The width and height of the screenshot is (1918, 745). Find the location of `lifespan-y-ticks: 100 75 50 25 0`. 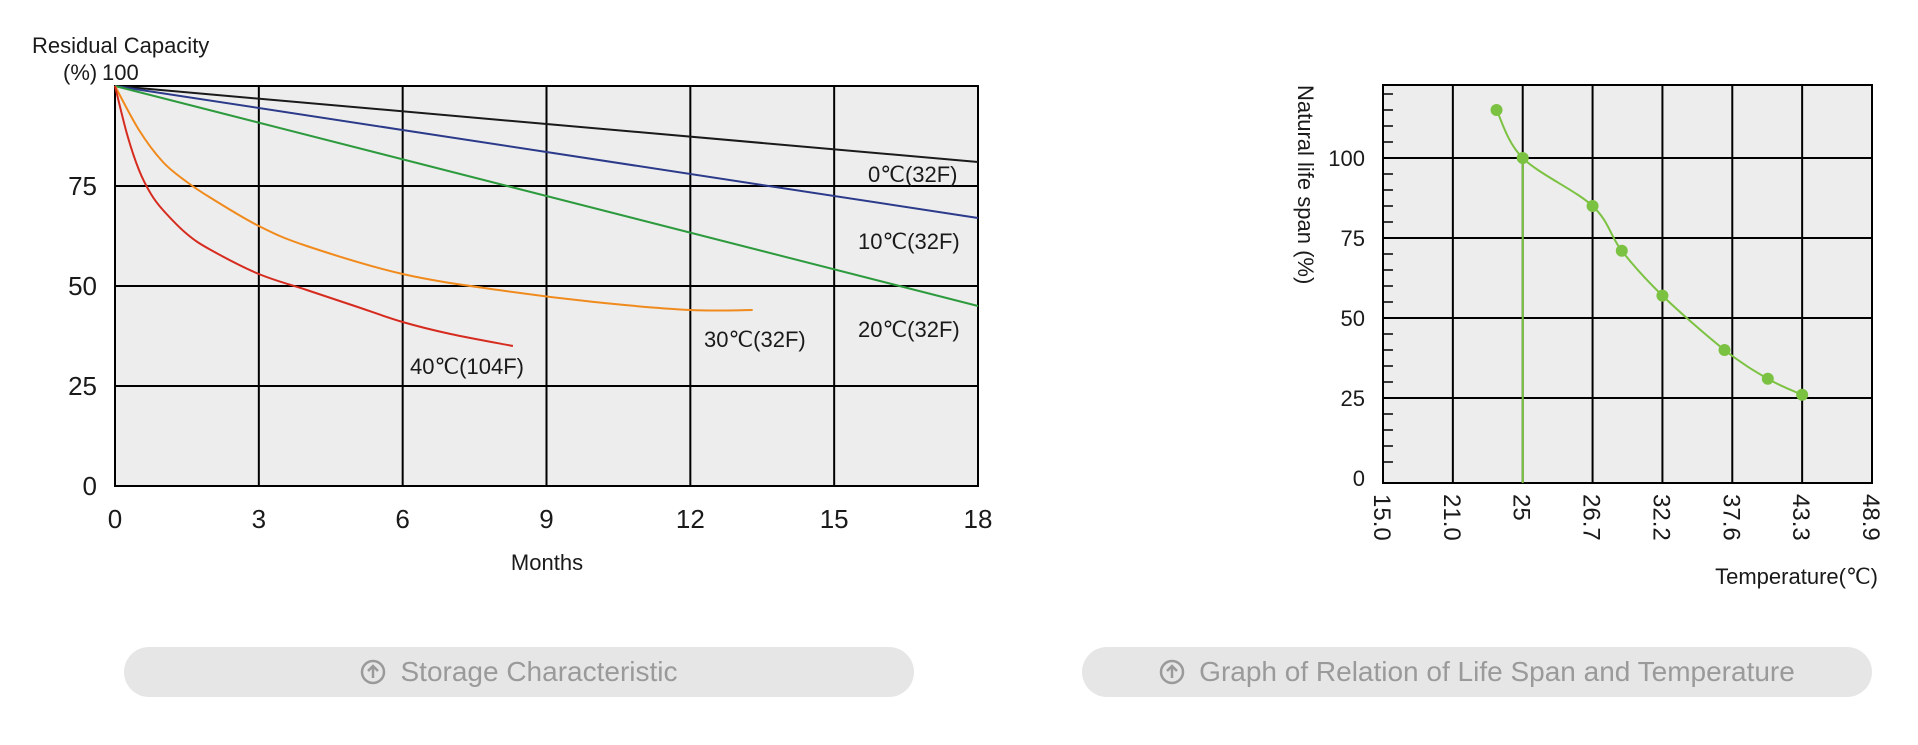

lifespan-y-ticks: 100 75 50 25 0 is located at coordinates (1346, 318).